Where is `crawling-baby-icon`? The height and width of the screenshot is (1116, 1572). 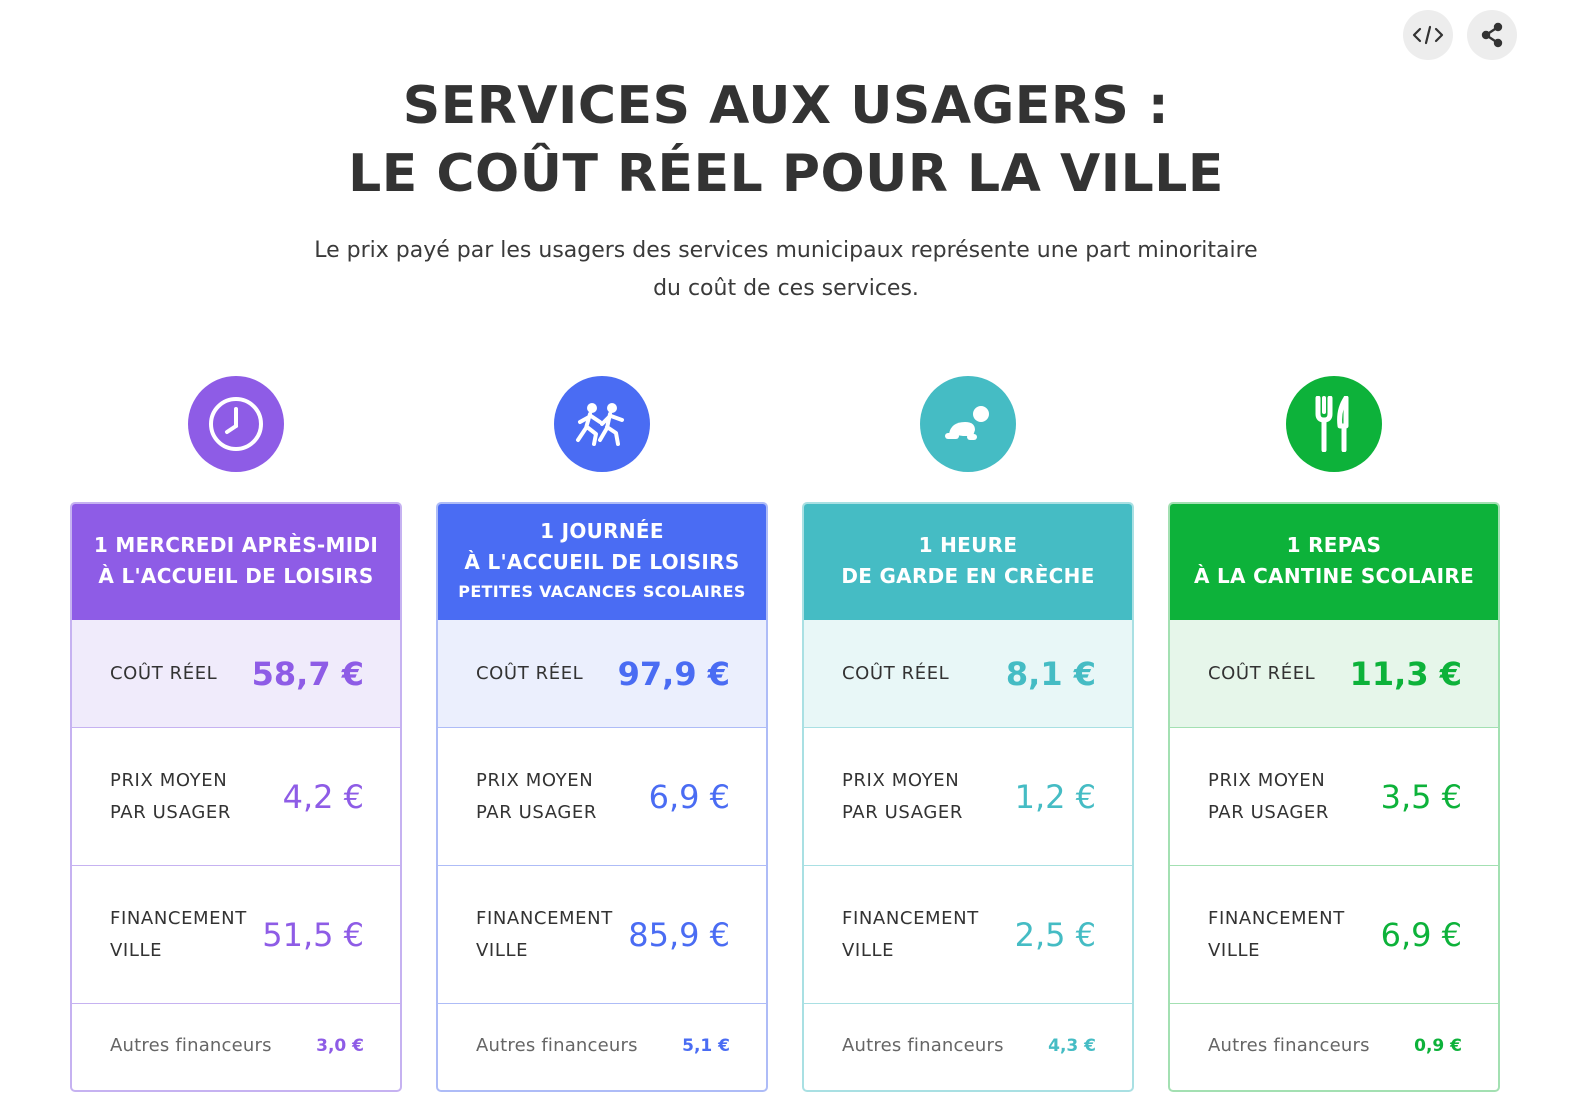
crawling-baby-icon is located at coordinates (967, 423).